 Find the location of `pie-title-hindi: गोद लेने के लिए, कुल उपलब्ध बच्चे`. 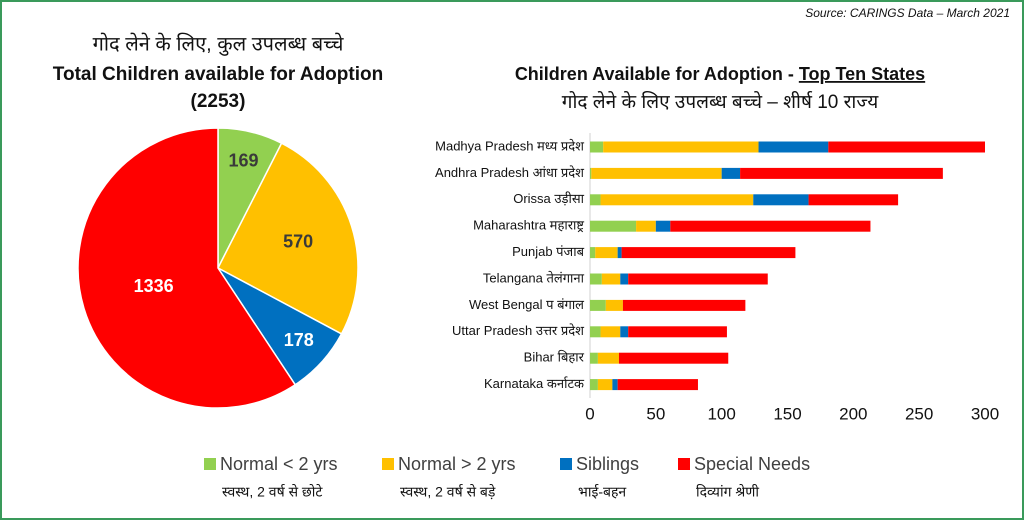

pie-title-hindi: गोद लेने के लिए, कुल उपलब्ध बच्चे is located at coordinates (218, 44).